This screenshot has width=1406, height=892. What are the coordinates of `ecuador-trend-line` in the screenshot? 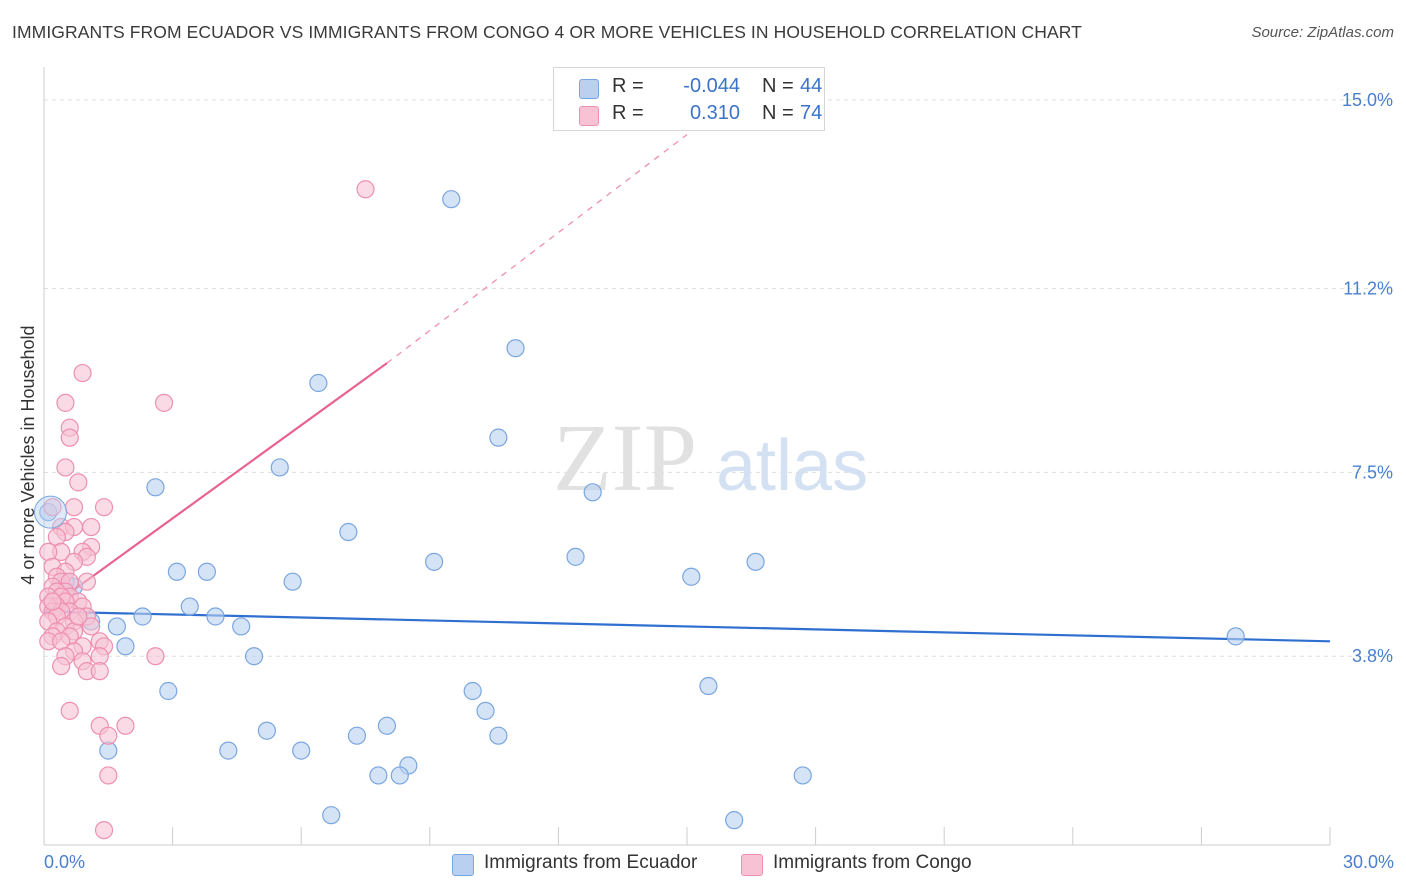 It's located at (687, 626).